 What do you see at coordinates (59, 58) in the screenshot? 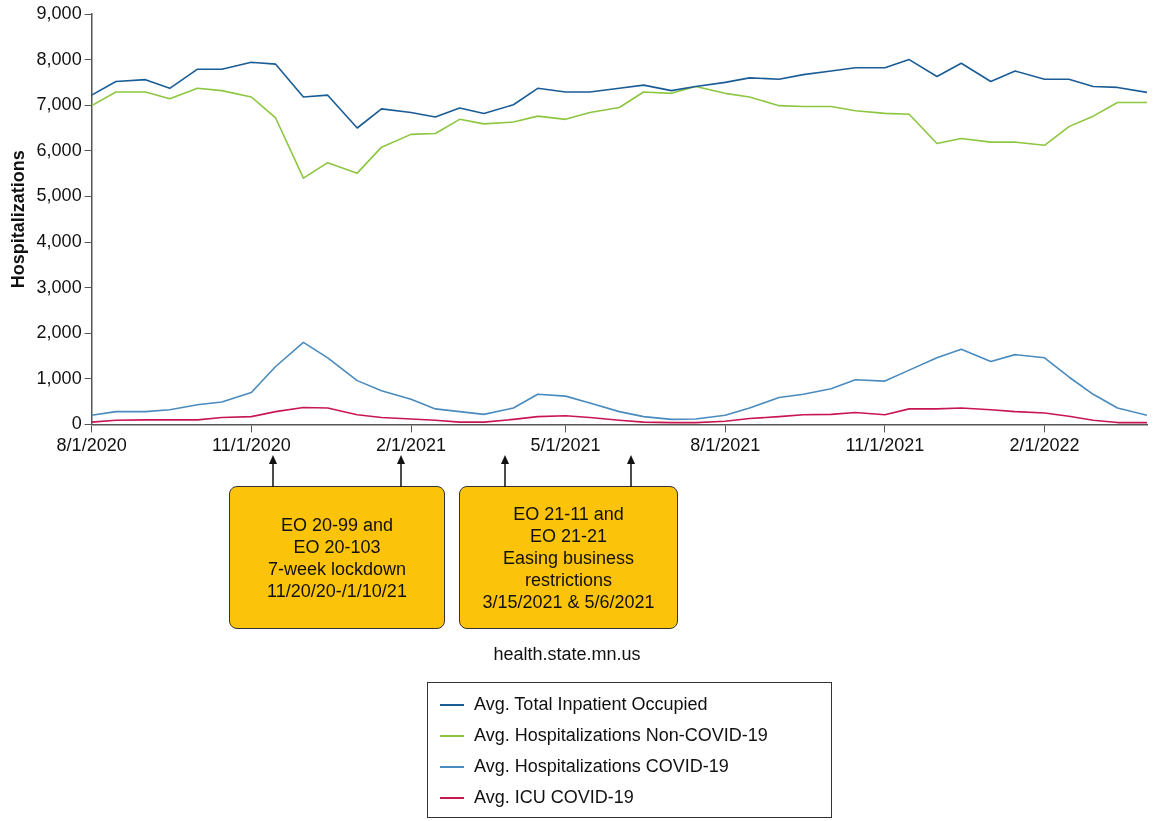
I see `y-tick-label: 8,000` at bounding box center [59, 58].